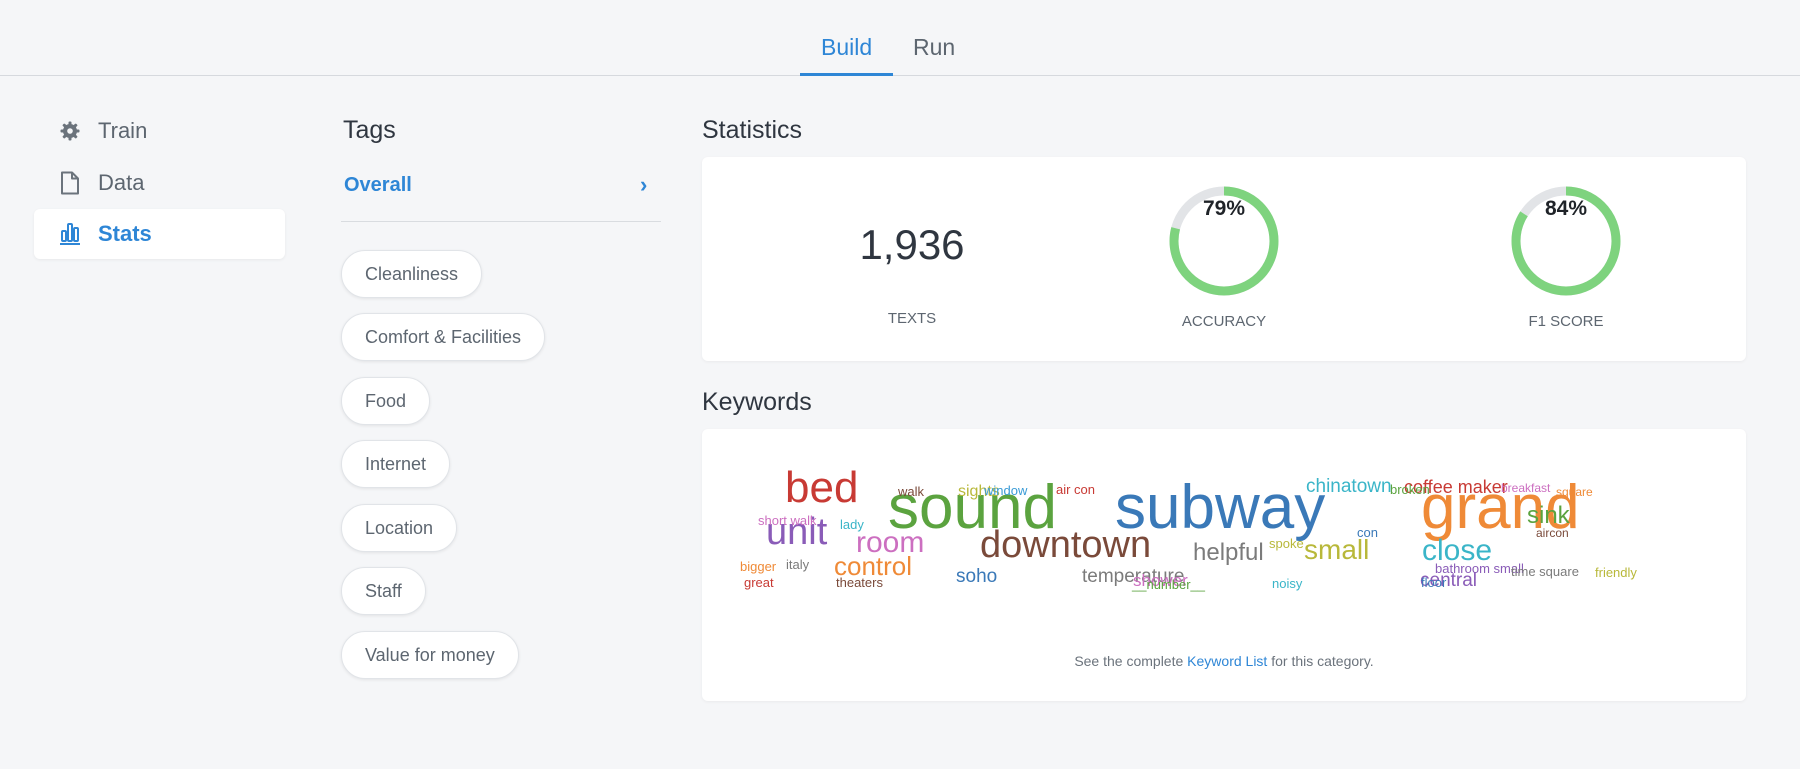 This screenshot has width=1800, height=769. What do you see at coordinates (159, 131) in the screenshot?
I see `sidebar-item-train: Train` at bounding box center [159, 131].